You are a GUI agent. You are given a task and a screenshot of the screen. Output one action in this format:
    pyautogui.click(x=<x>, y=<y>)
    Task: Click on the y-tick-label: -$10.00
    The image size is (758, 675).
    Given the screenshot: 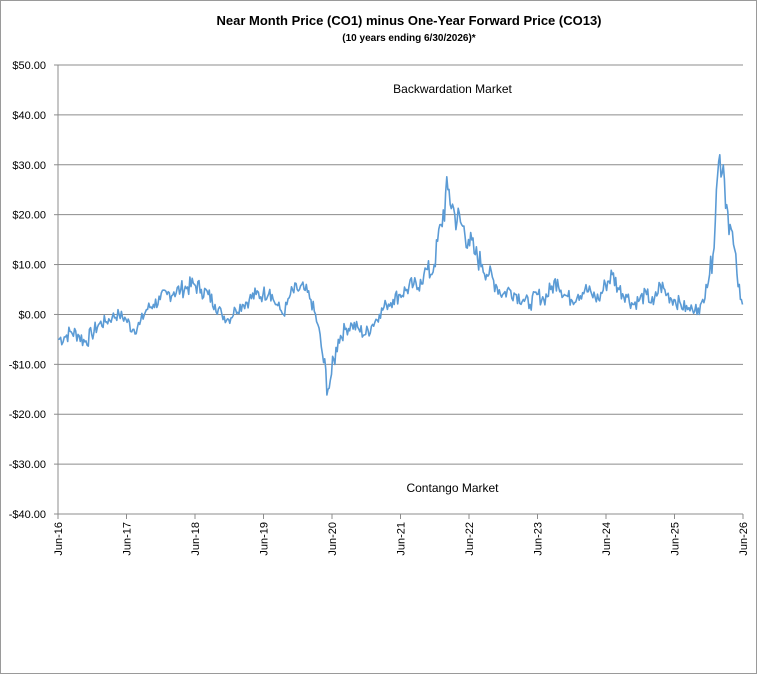 What is the action you would take?
    pyautogui.click(x=27, y=365)
    